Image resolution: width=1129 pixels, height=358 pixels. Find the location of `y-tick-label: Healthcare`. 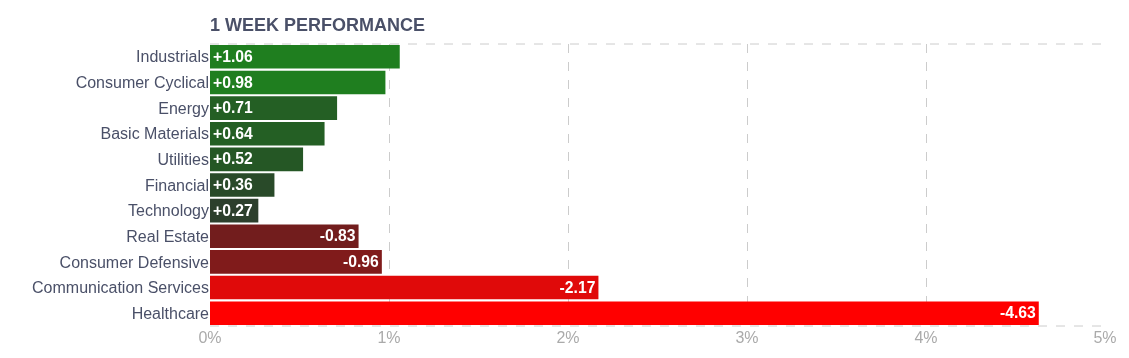

y-tick-label: Healthcare is located at coordinates (170, 313).